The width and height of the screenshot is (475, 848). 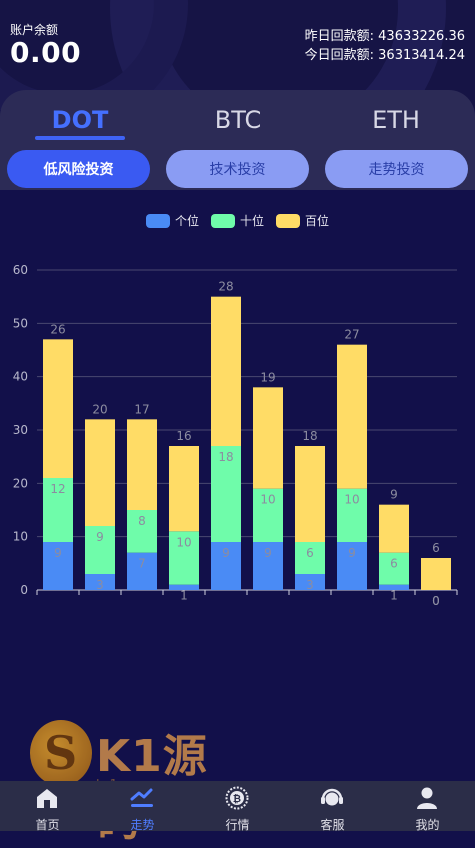 What do you see at coordinates (332, 825) in the screenshot?
I see `nav-label: 客服` at bounding box center [332, 825].